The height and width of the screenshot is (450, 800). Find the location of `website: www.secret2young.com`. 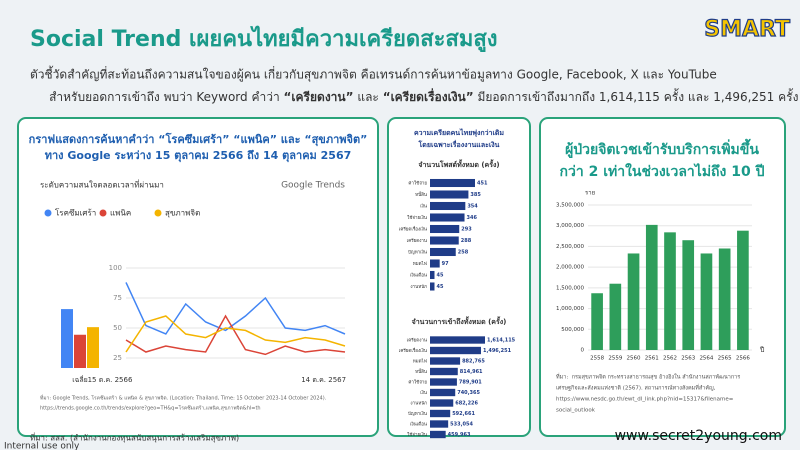

website: www.secret2young.com is located at coordinates (698, 436).